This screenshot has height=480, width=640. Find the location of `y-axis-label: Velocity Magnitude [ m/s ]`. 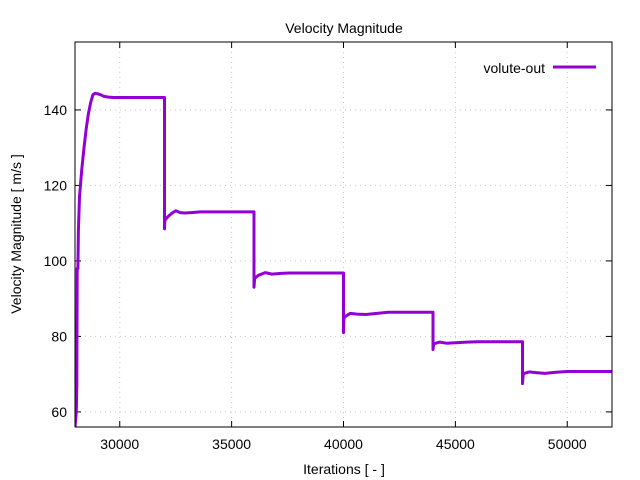

y-axis-label: Velocity Magnitude [ m/s ] is located at coordinates (16, 234).